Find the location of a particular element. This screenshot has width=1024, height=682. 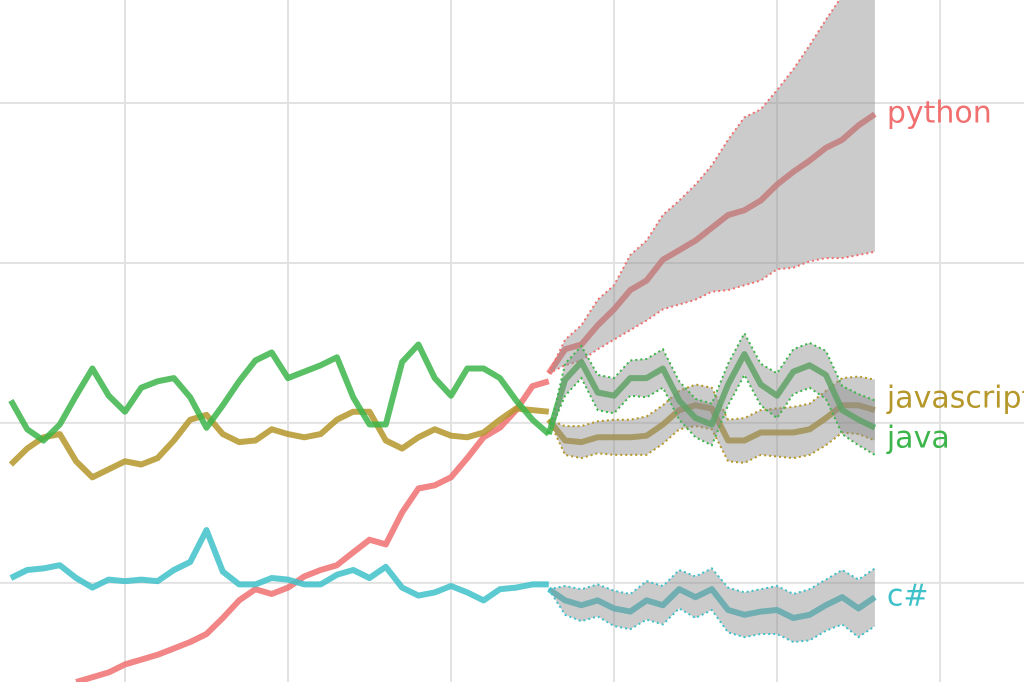

series-label: c# is located at coordinates (908, 596).